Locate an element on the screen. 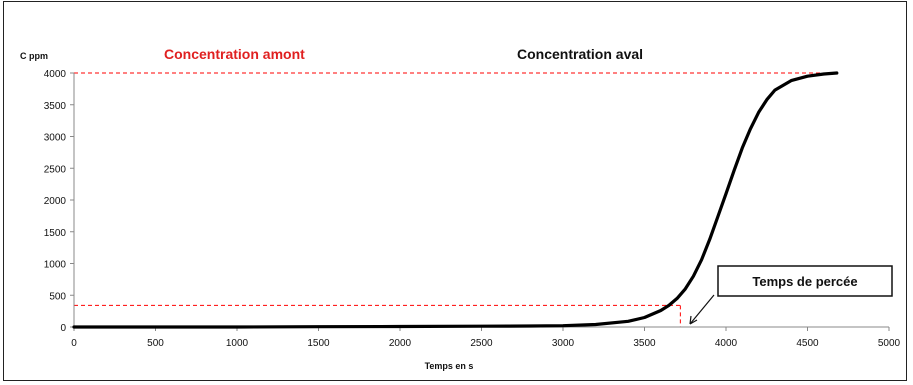 This screenshot has height=385, width=913. x-tick-label: 1500 is located at coordinates (318, 343).